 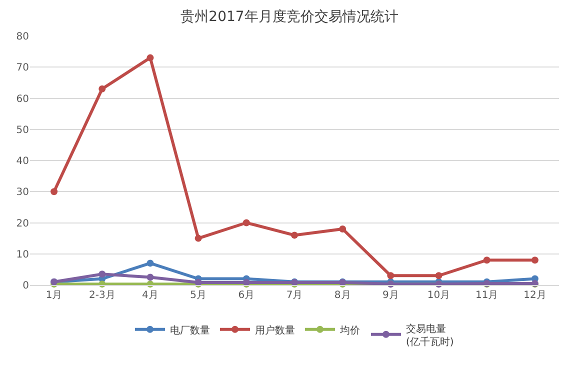 I want to click on y-tick-label: 0, so click(x=25, y=286).